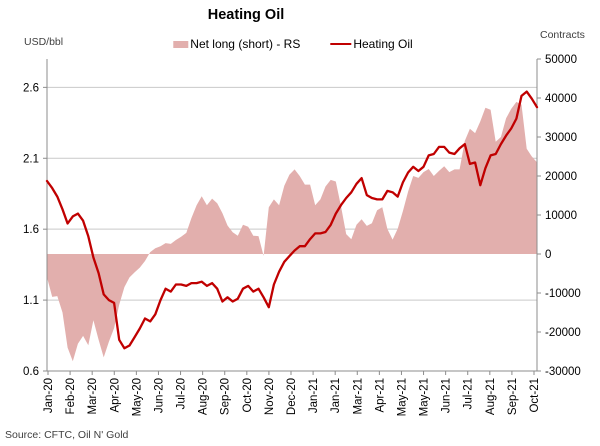 The height and width of the screenshot is (446, 600). I want to click on legend-line-label: Heating Oil, so click(383, 44).